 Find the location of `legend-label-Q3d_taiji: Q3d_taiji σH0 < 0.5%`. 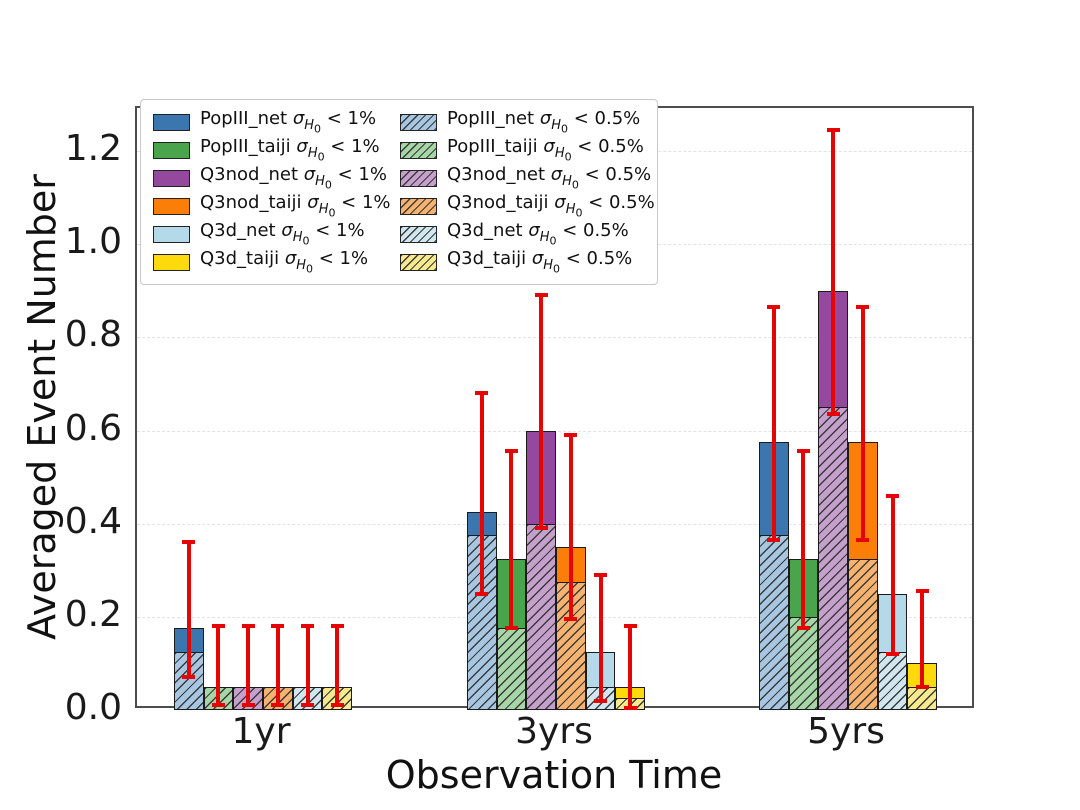

legend-label-Q3d_taiji: Q3d_taiji σH0 < 0.5% is located at coordinates (540, 262).